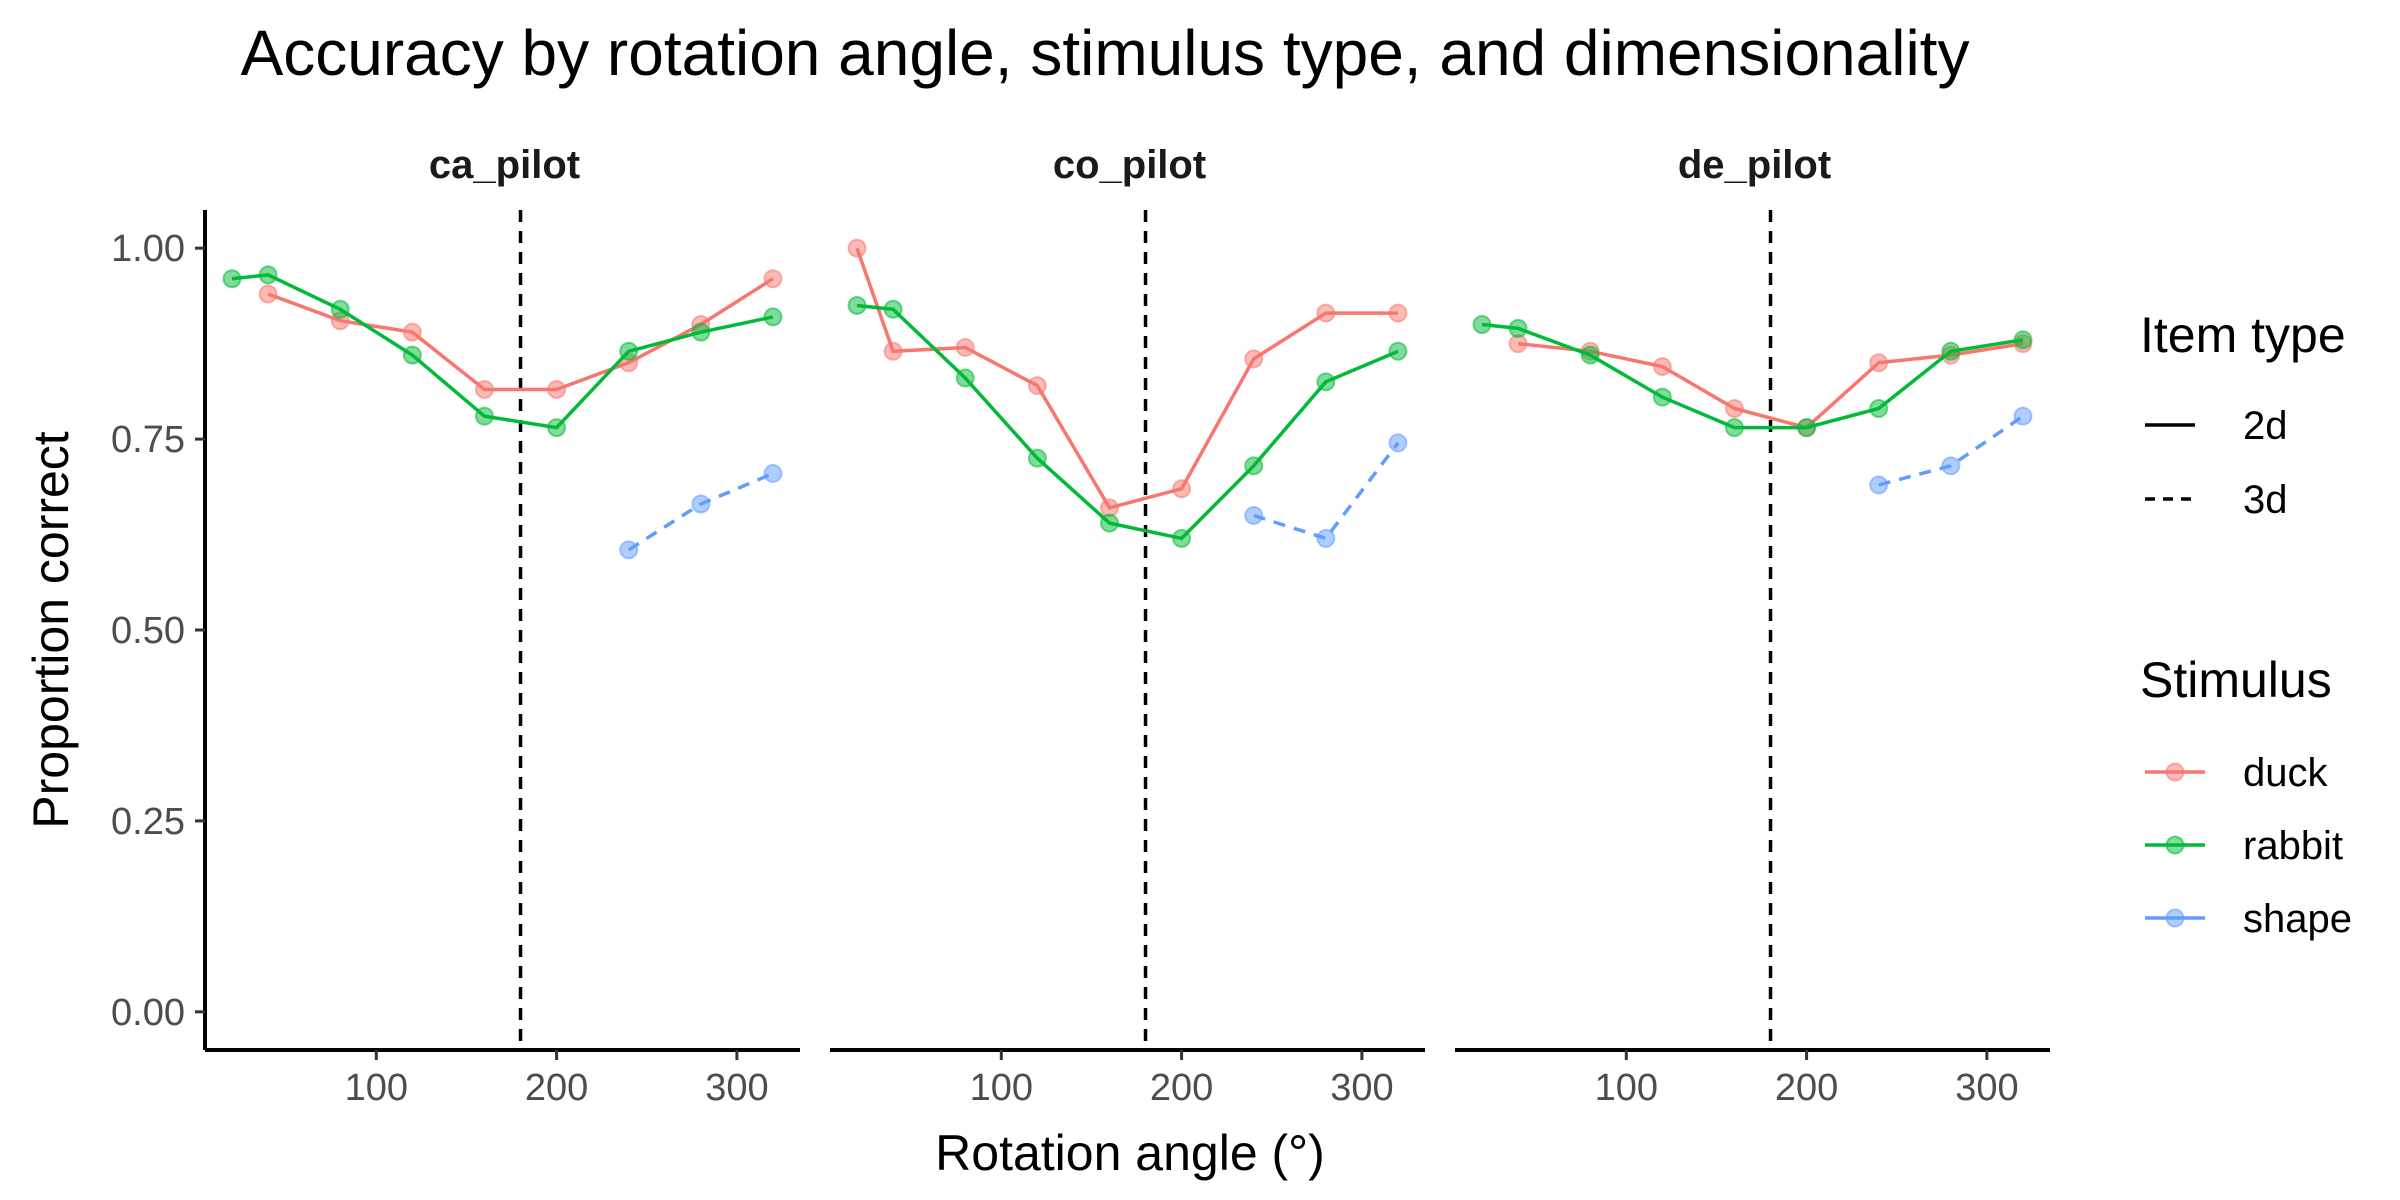 This screenshot has width=2400, height=1200. What do you see at coordinates (2246, 624) in the screenshot?
I see `legend: Item type 2d 3d Stimulus duck rabbit shape` at bounding box center [2246, 624].